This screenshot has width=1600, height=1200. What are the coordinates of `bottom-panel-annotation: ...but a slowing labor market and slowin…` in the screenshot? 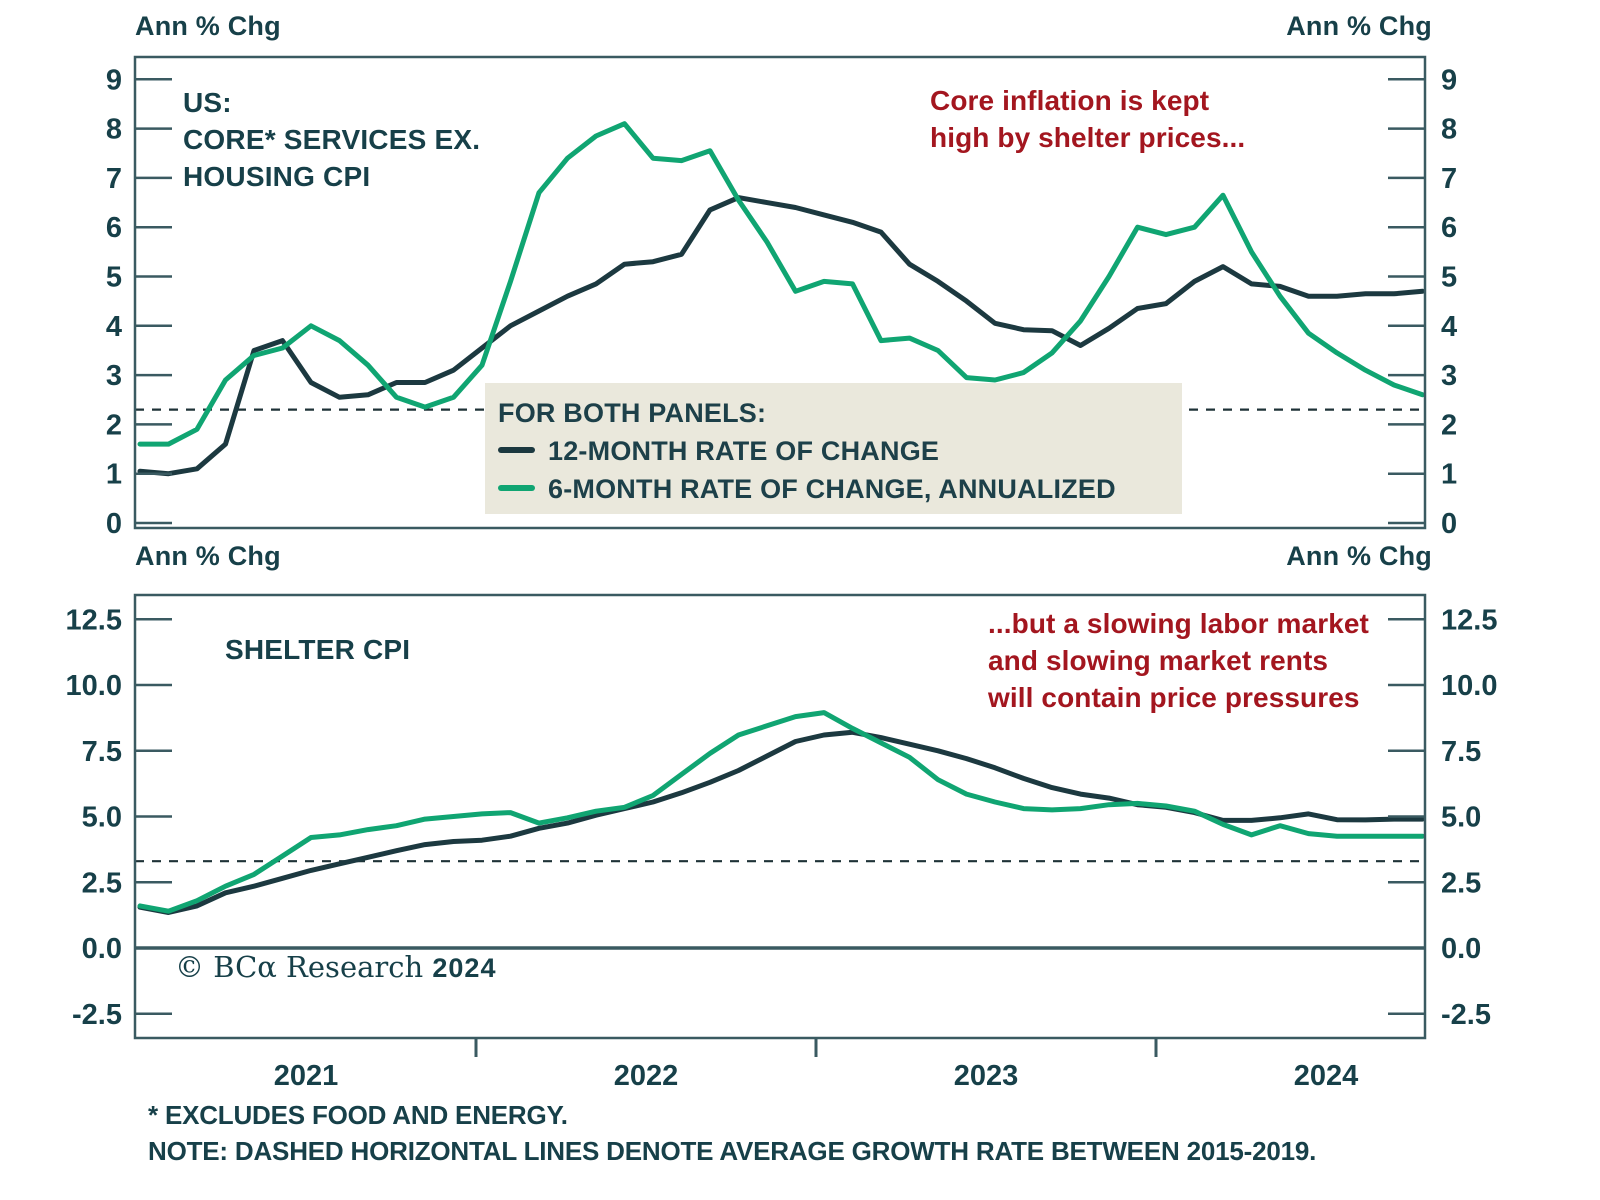 It's located at (1178, 660).